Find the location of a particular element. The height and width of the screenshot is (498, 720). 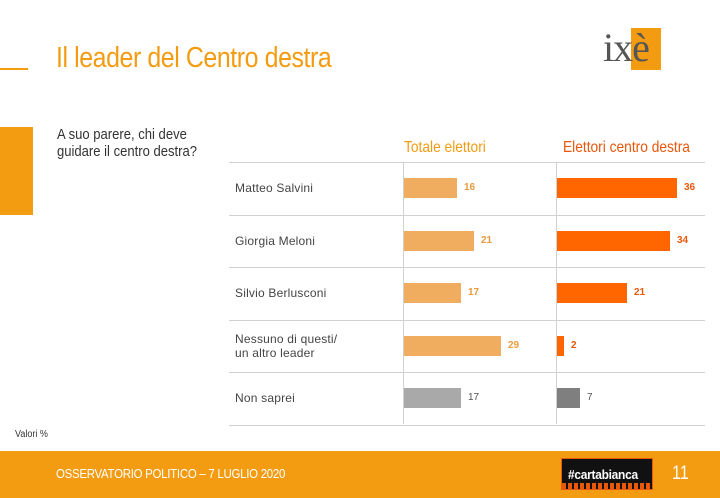

category-label: Non saprei is located at coordinates (265, 398).